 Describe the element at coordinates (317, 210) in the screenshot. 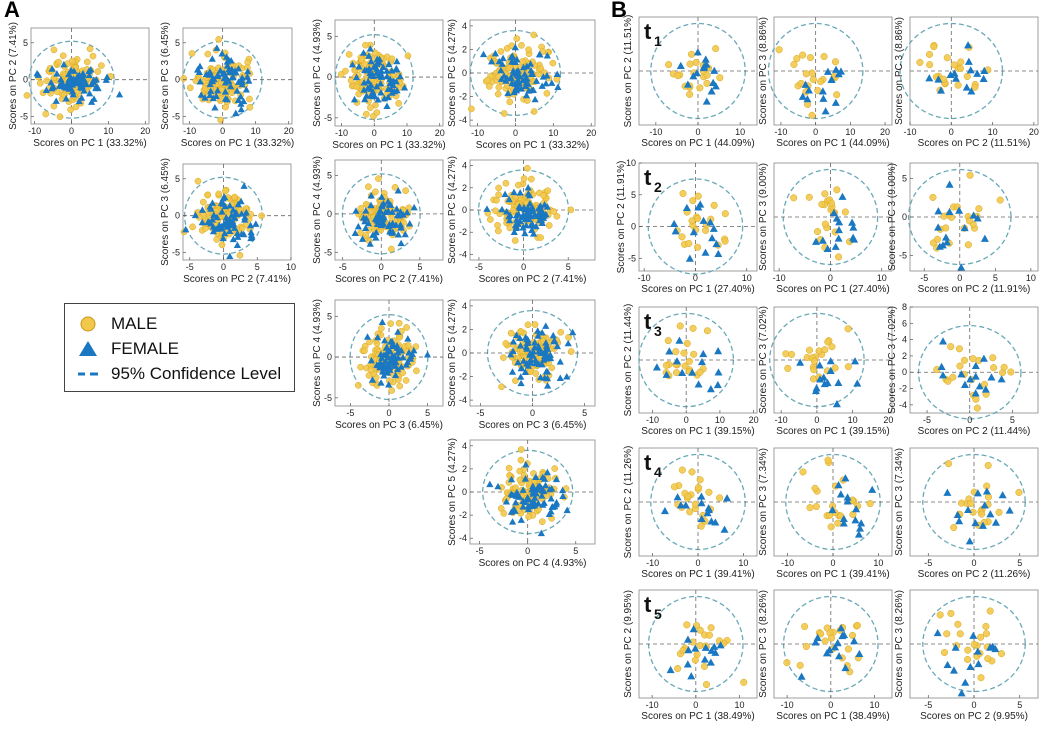

I see `y-axis-label: Scores on PC 4 (4.93%)` at that location.